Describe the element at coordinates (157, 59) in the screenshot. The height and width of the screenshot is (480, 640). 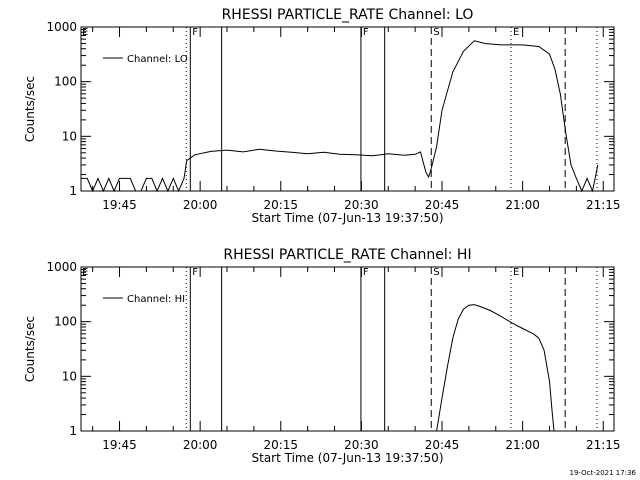
I see `legend-entry: Channel: LO` at that location.